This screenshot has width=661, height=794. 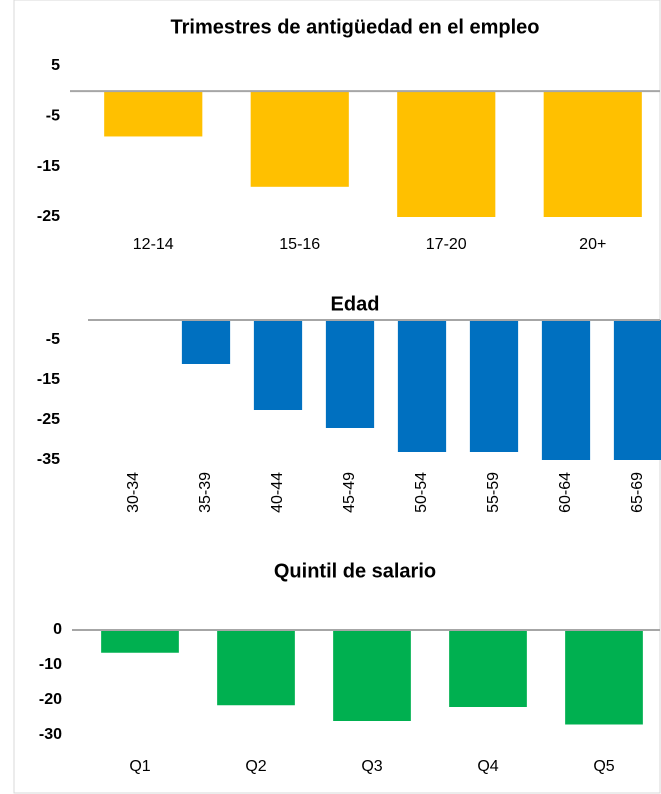 I want to click on chart-title: Quintil de salario, so click(x=355, y=571).